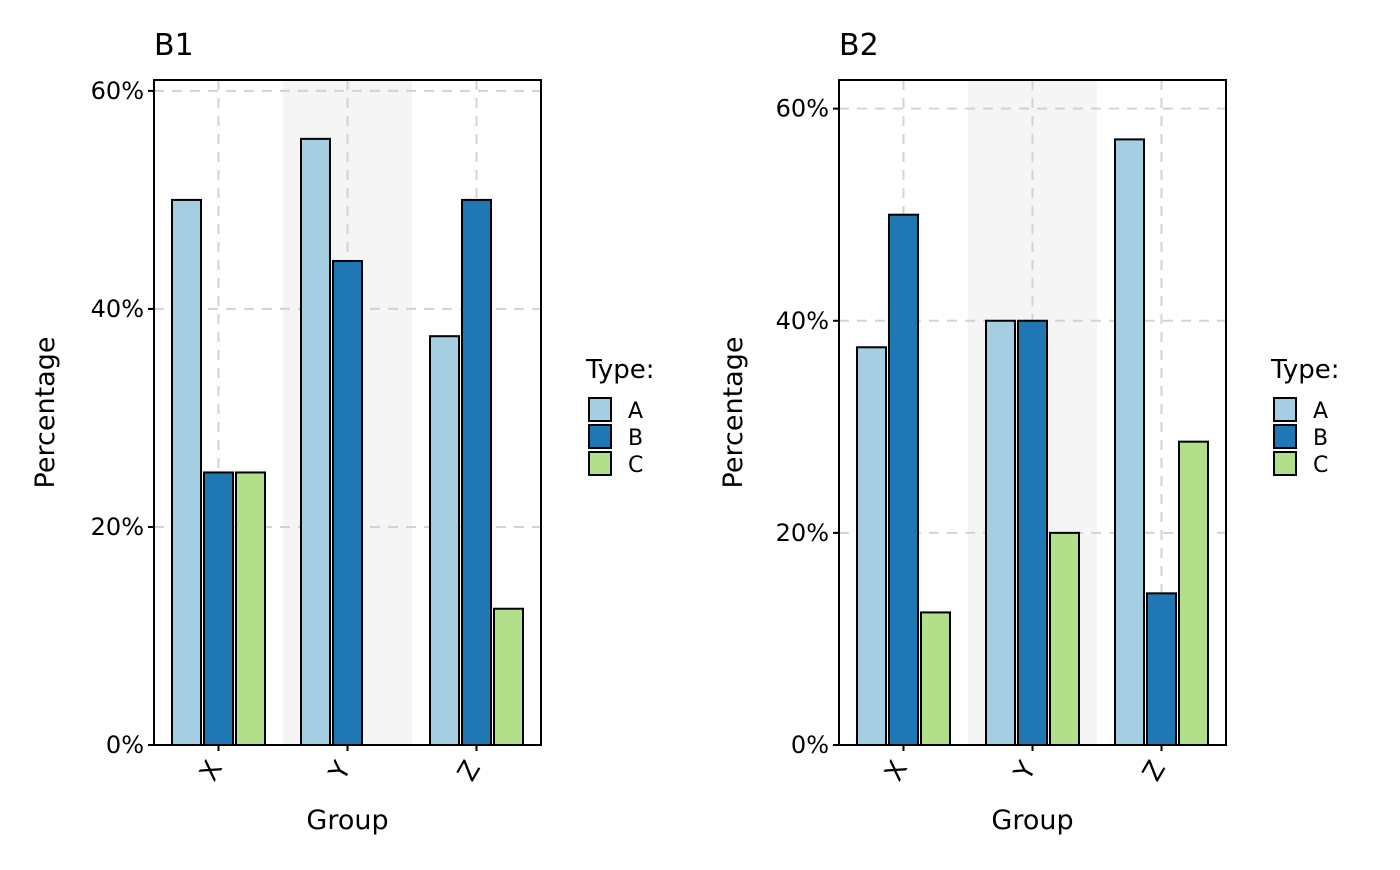 The height and width of the screenshot is (870, 1400). What do you see at coordinates (174, 45) in the screenshot?
I see `chart-title: B1` at bounding box center [174, 45].